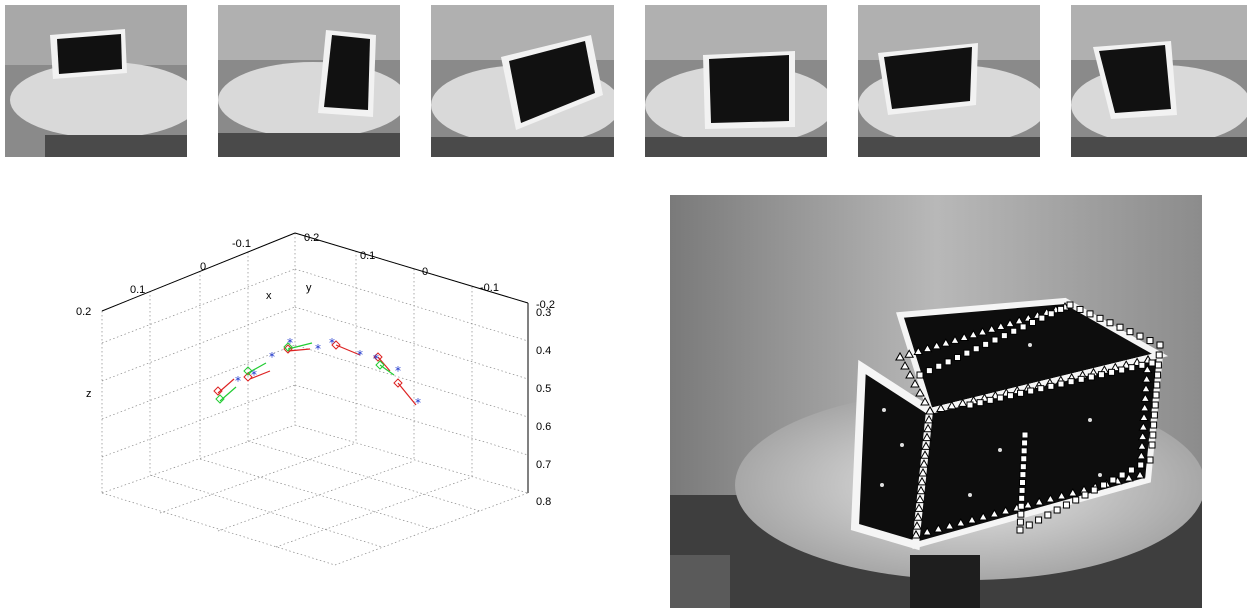 The image size is (1247, 610). I want to click on plot-axes, so click(315, 362).